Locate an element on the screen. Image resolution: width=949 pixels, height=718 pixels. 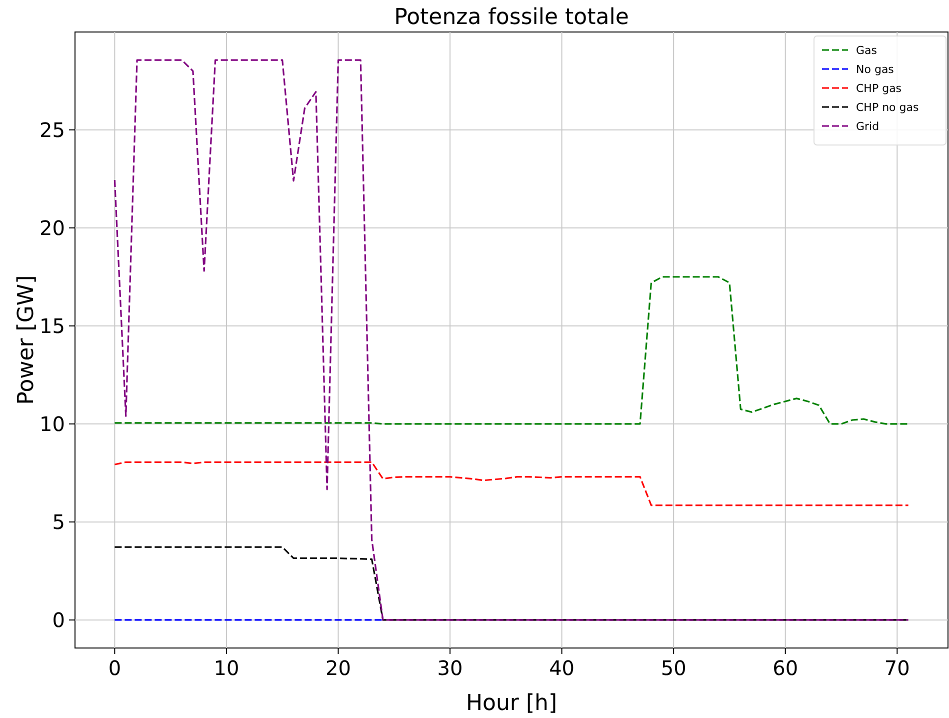
x-tick-label: 10 is located at coordinates (227, 668).